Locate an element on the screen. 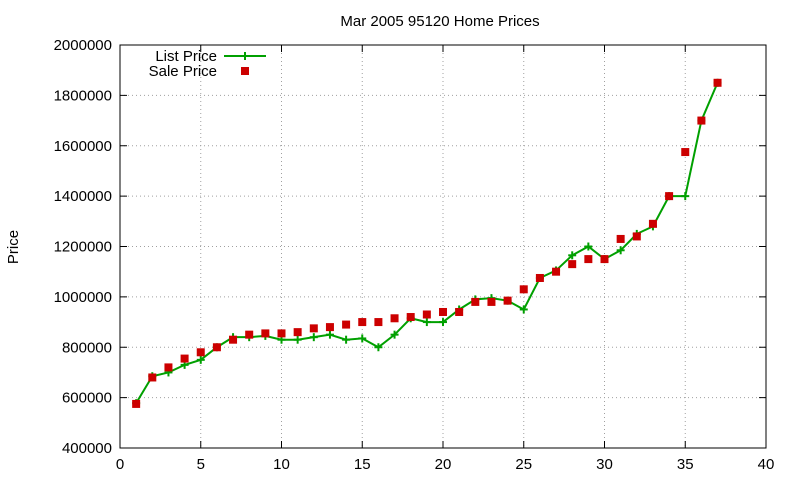 This screenshot has height=485, width=800. y-tick-label: 1800000 is located at coordinates (83, 95).